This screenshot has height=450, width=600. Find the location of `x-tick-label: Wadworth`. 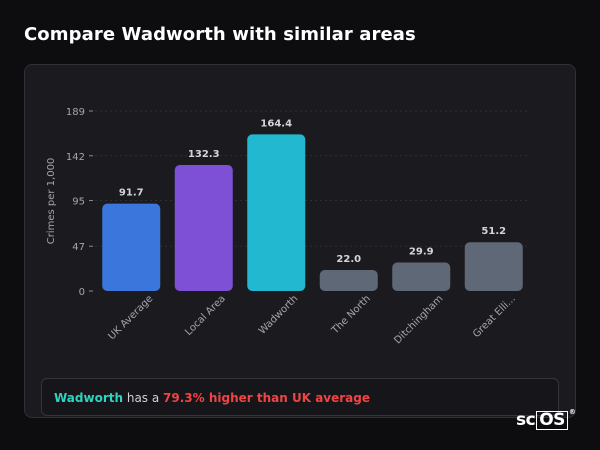

x-tick-label: Wadworth is located at coordinates (278, 314).